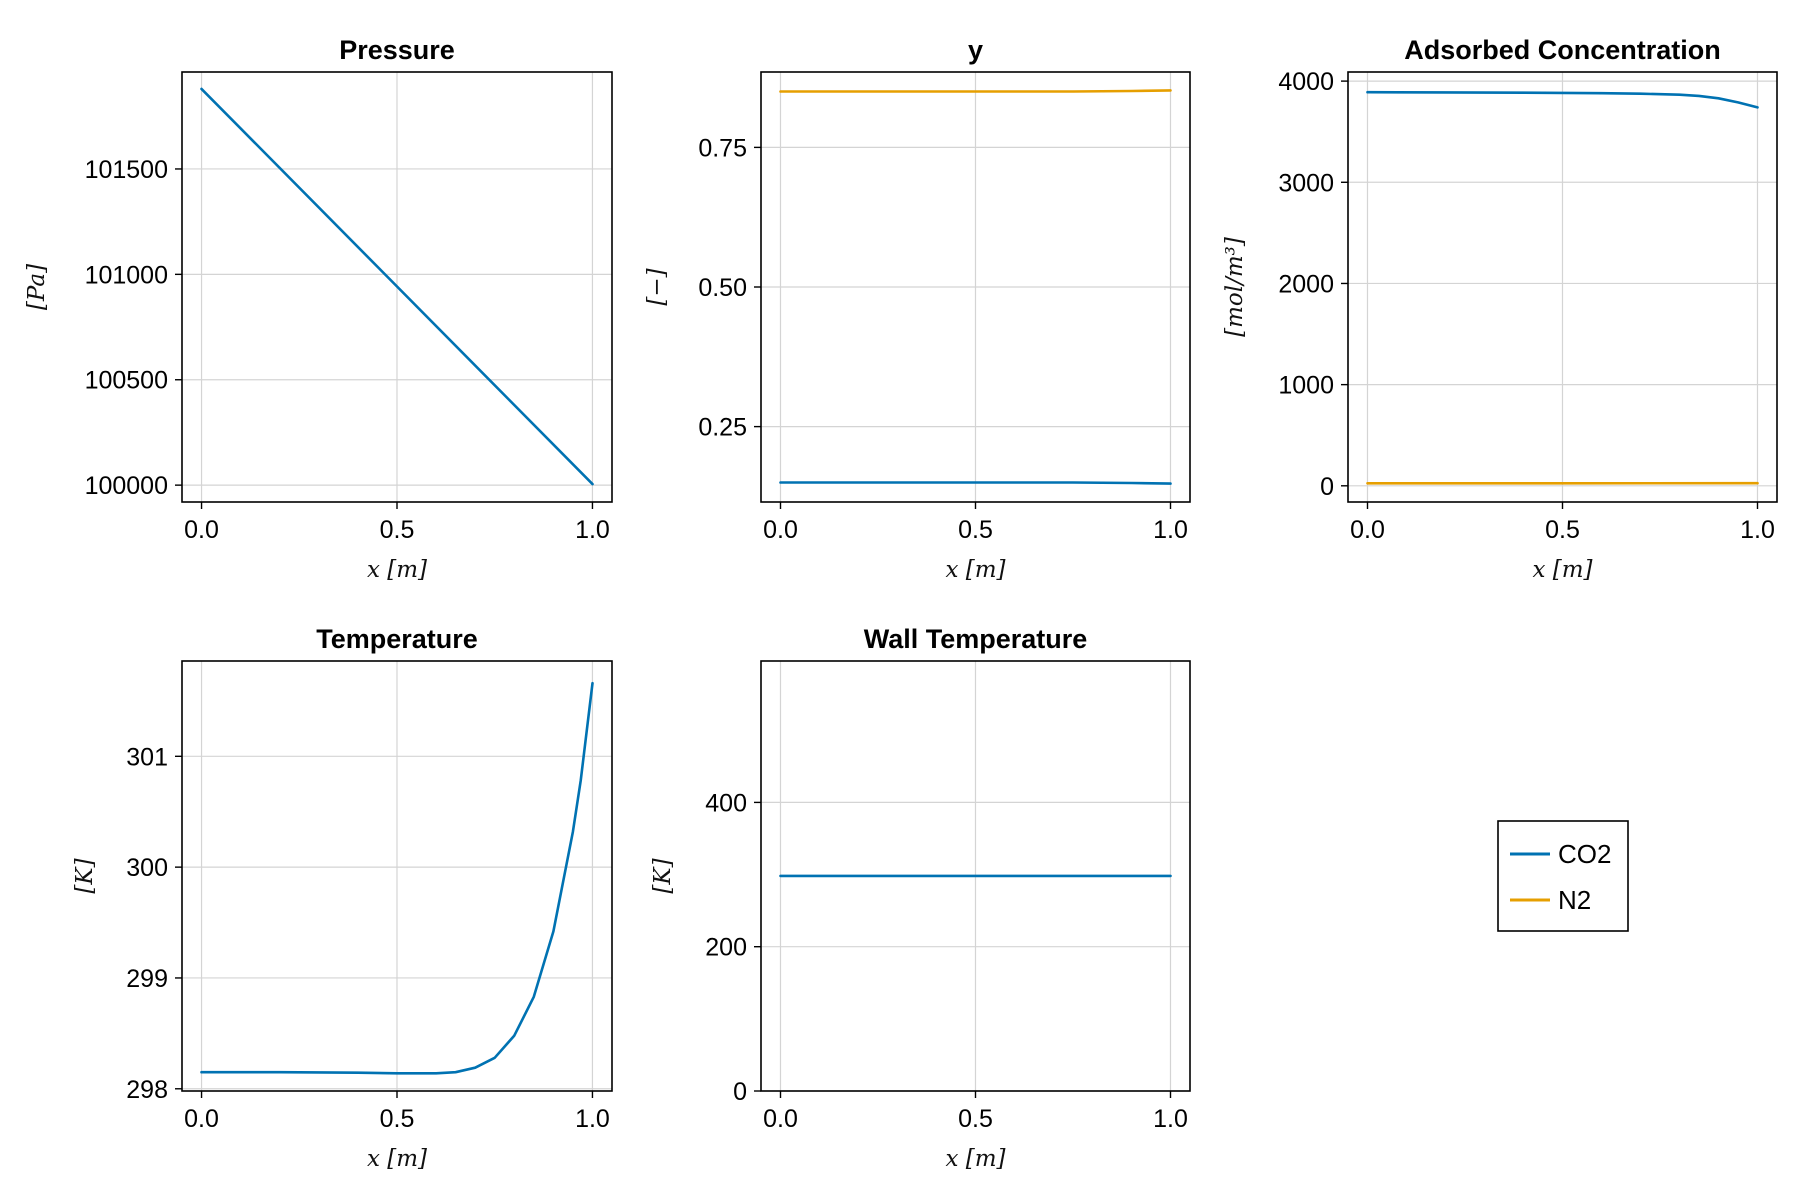 The height and width of the screenshot is (1200, 1800). What do you see at coordinates (1562, 50) in the screenshot?
I see `chart-title: Adsorbed Concentration` at bounding box center [1562, 50].